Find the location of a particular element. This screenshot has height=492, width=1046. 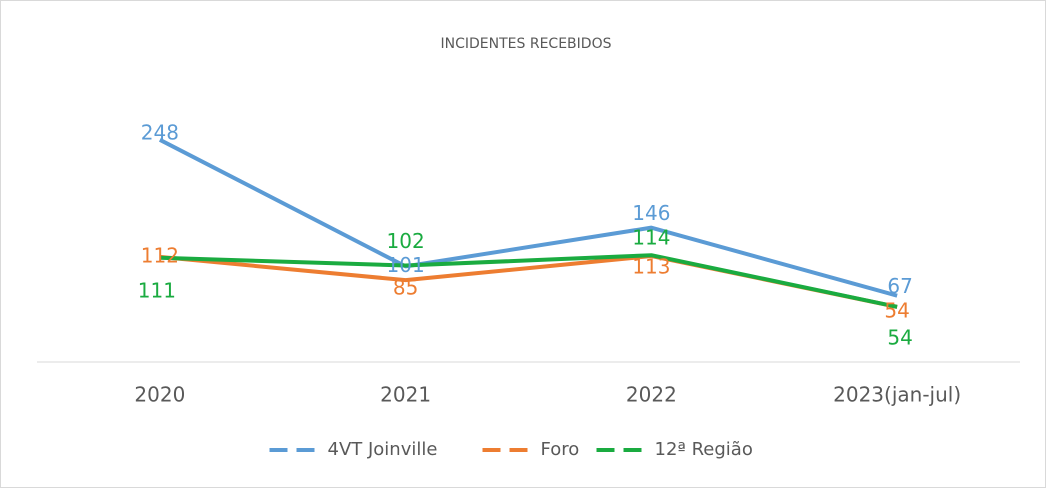

chart-title: INCIDENTES RECEBIDOS is located at coordinates (526, 44).